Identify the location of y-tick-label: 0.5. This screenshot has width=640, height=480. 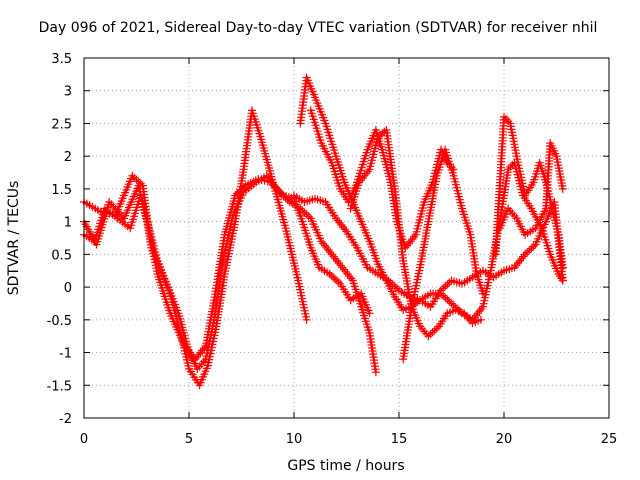
(61, 255).